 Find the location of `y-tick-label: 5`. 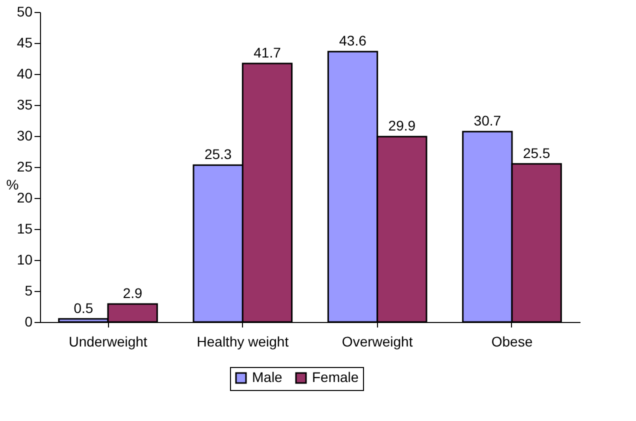

y-tick-label: 5 is located at coordinates (28, 290).